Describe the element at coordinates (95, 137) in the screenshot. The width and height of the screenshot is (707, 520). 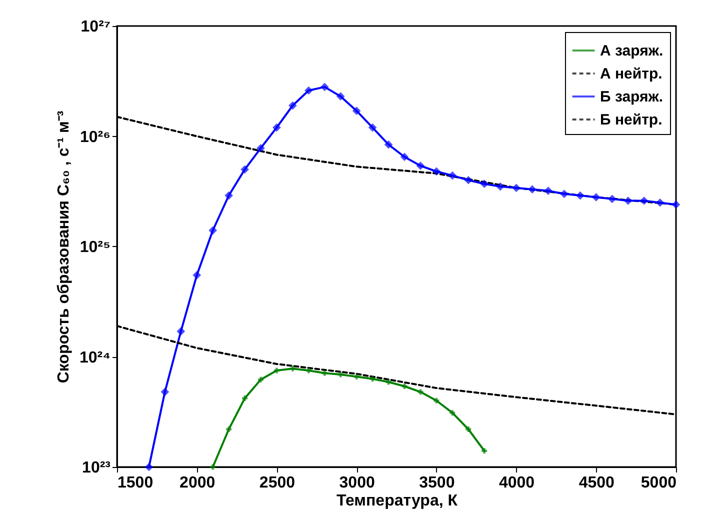
I see `y-tick-label: 10²⁶` at that location.